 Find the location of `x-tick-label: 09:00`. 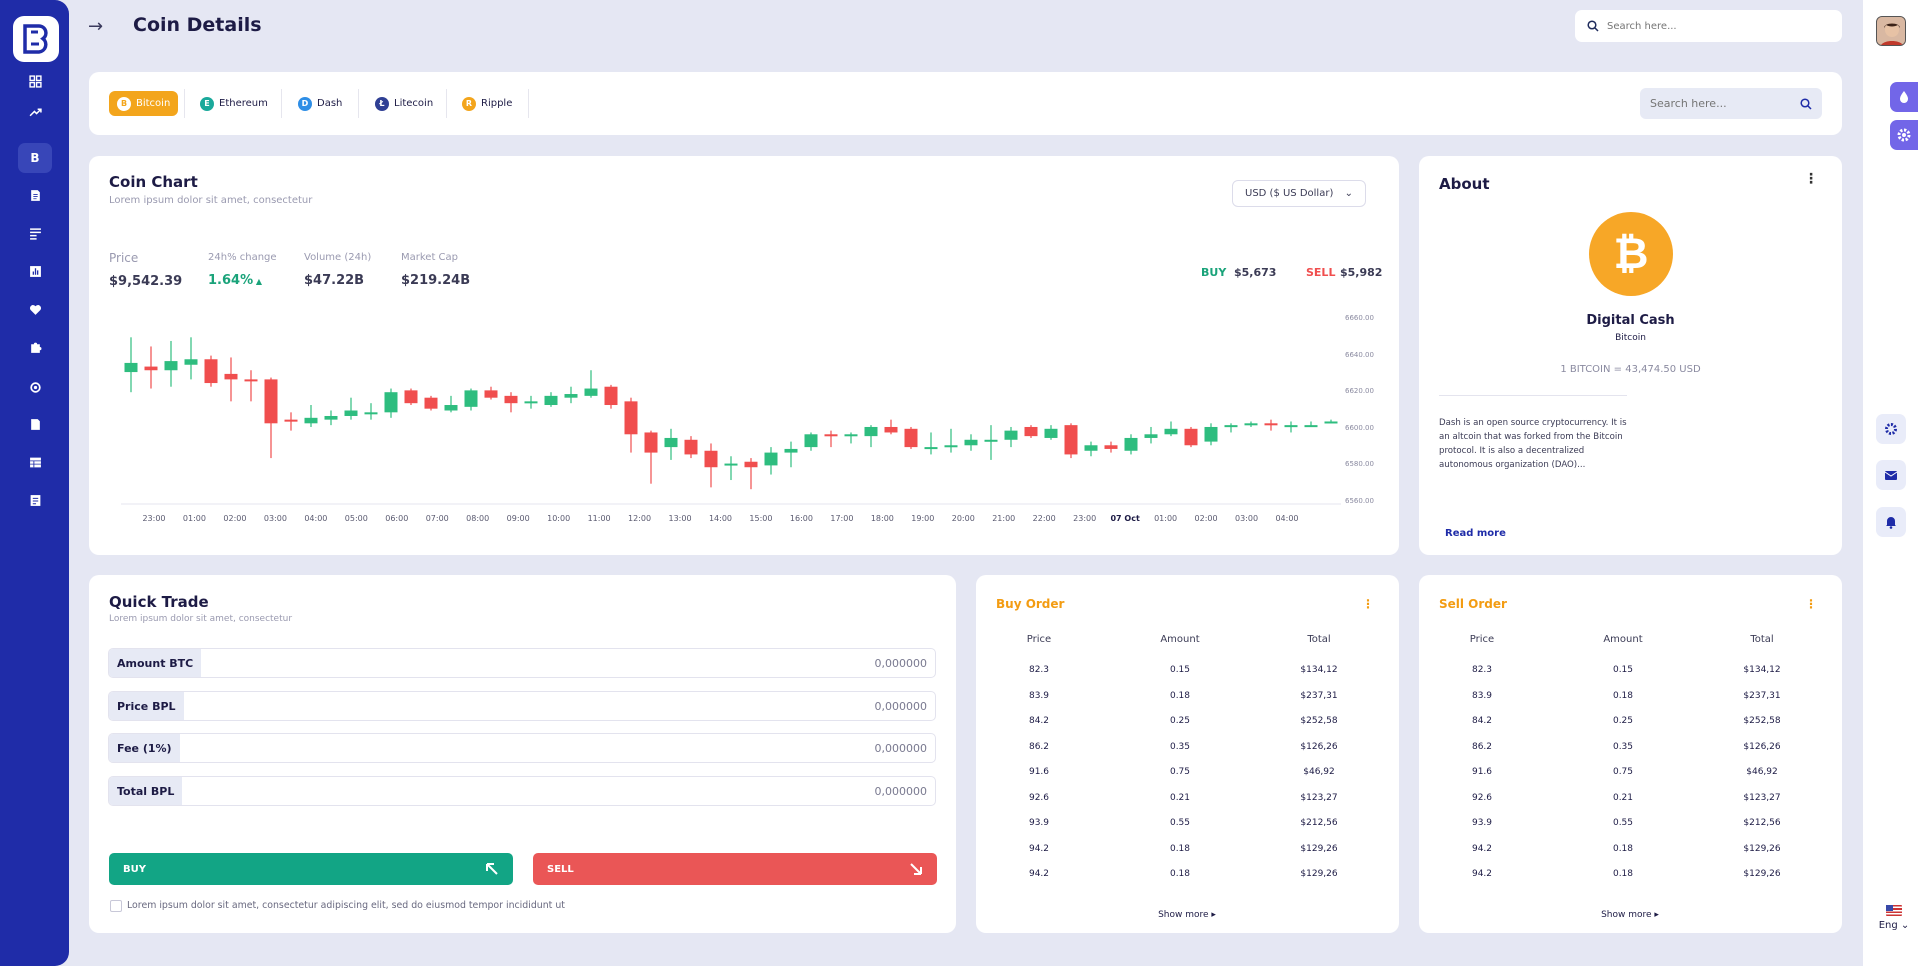

x-tick-label: 09:00 is located at coordinates (518, 518).